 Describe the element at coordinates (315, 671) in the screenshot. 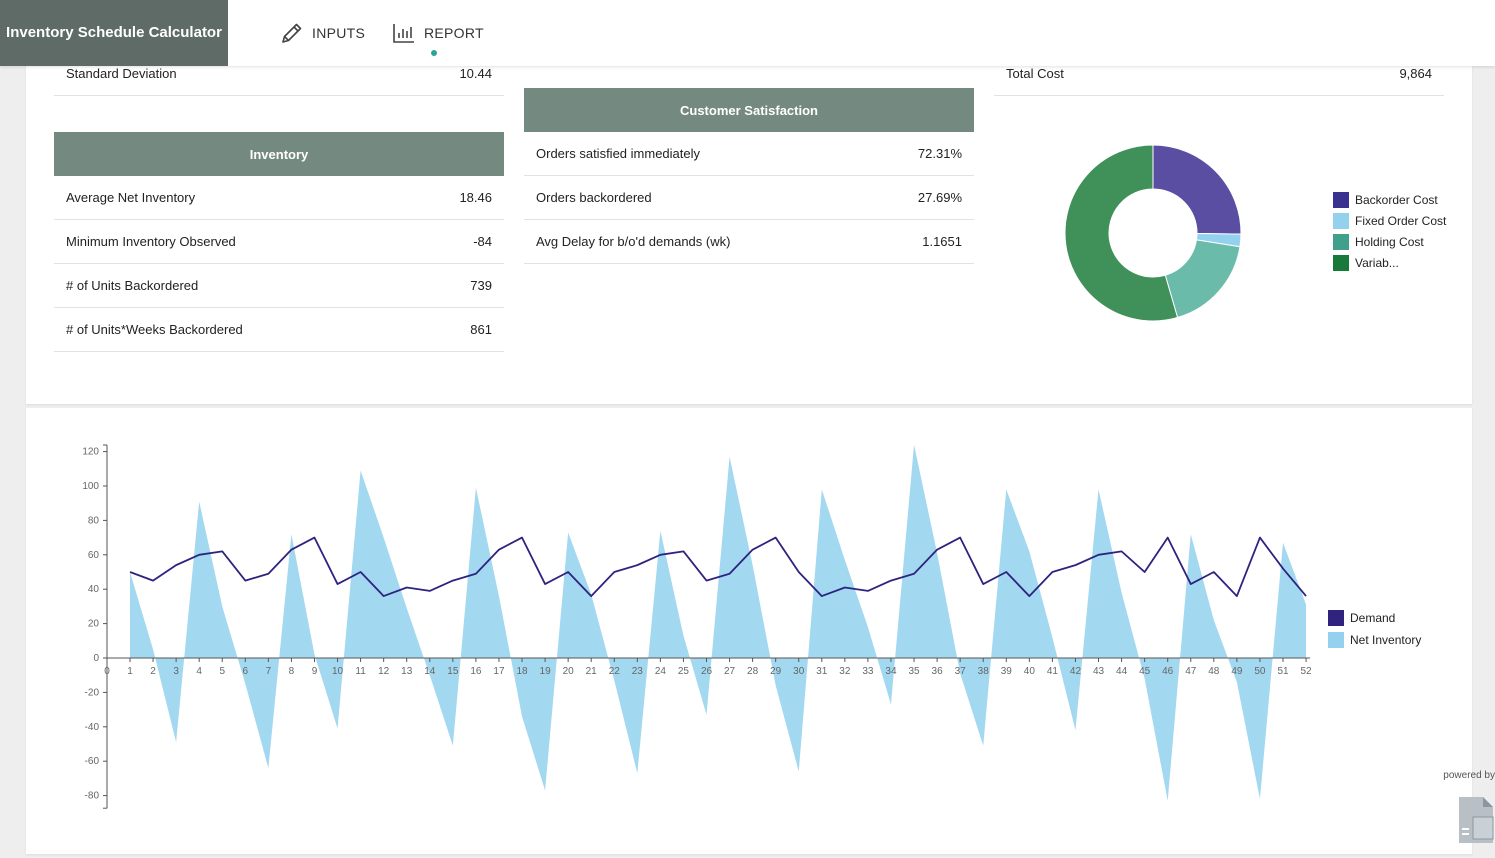

I see `x-tick-label: 9` at that location.